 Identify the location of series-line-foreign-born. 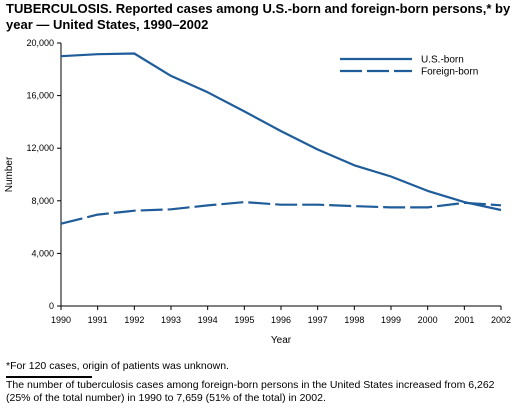
(281, 213).